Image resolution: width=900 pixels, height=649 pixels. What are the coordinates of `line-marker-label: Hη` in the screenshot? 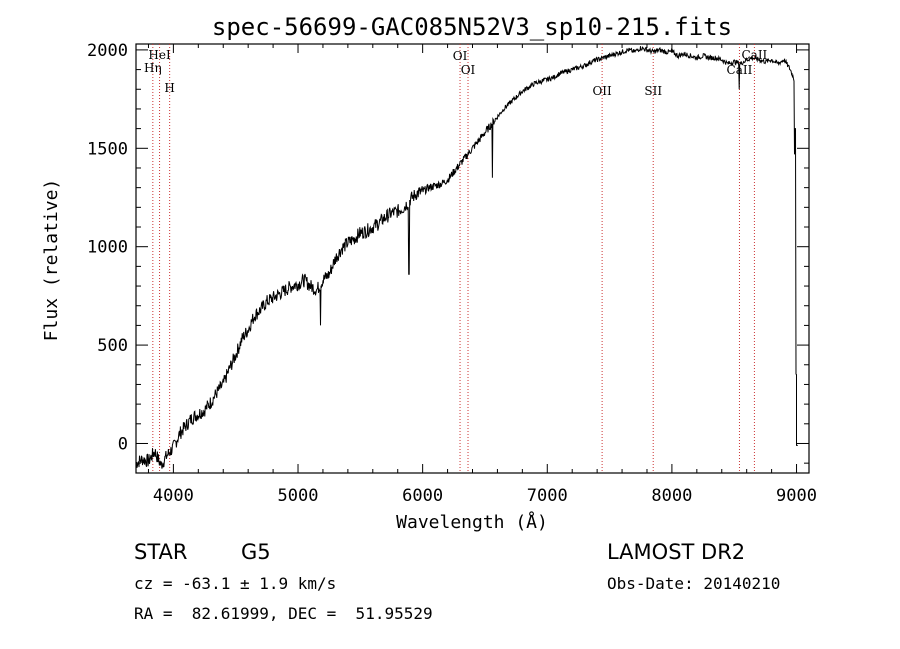 It's located at (153, 68).